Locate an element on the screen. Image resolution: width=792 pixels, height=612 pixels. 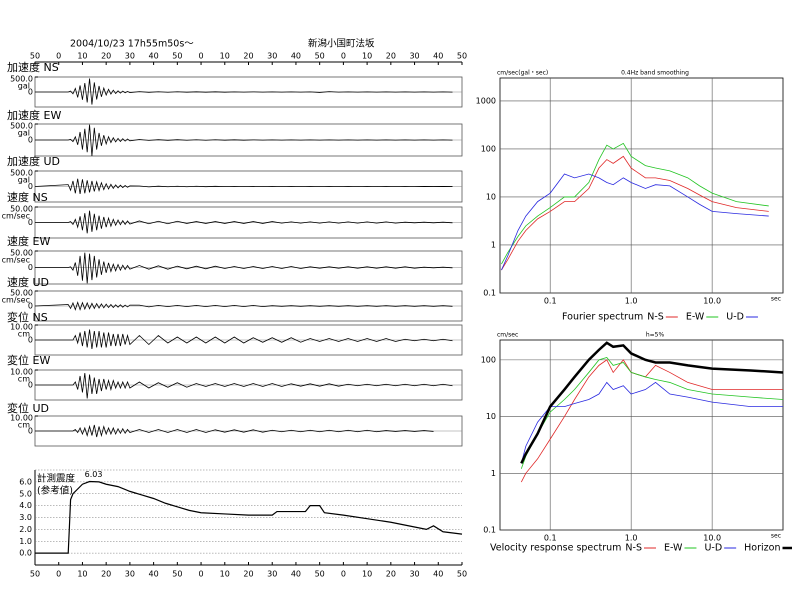
legend-title: Velocity response spectrum is located at coordinates (555, 548).